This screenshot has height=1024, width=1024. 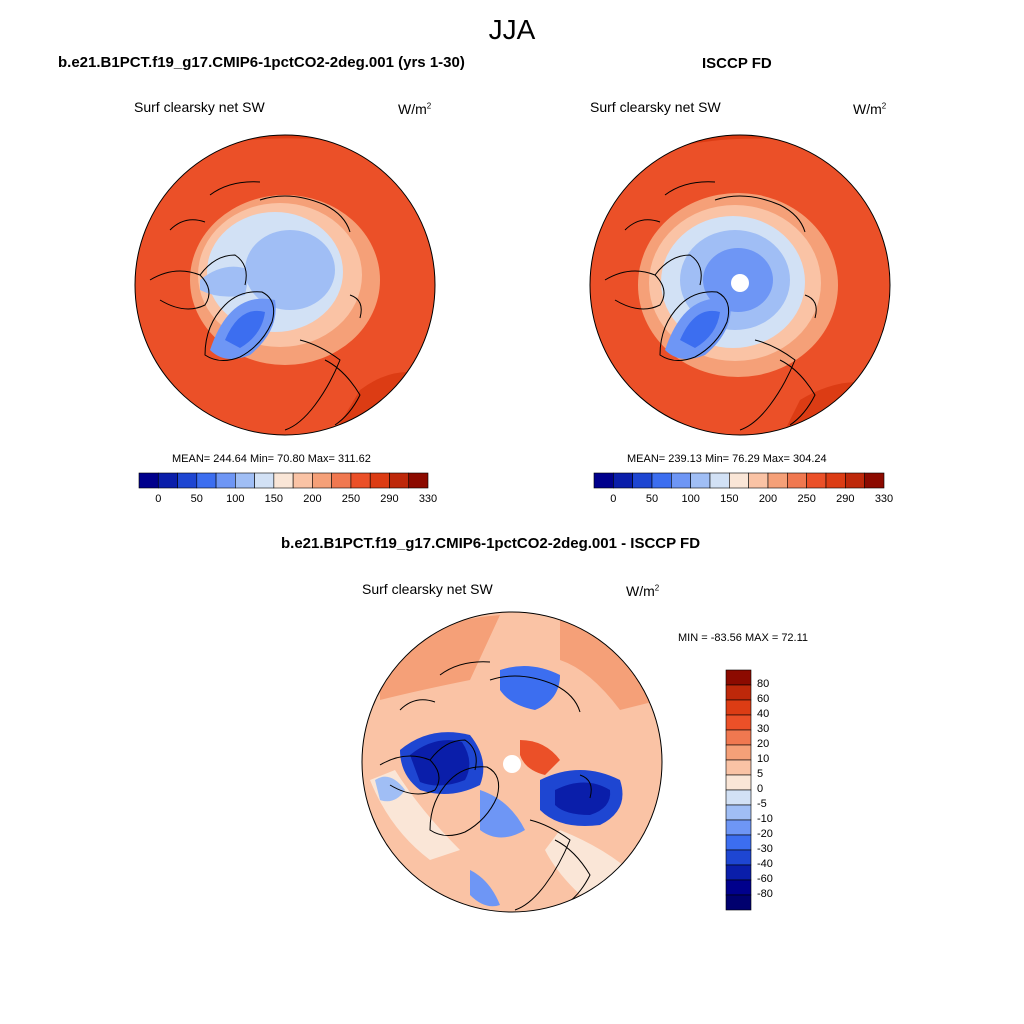 What do you see at coordinates (652, 499) in the screenshot?
I see `obs-colorbar-tick-label: 50` at bounding box center [652, 499].